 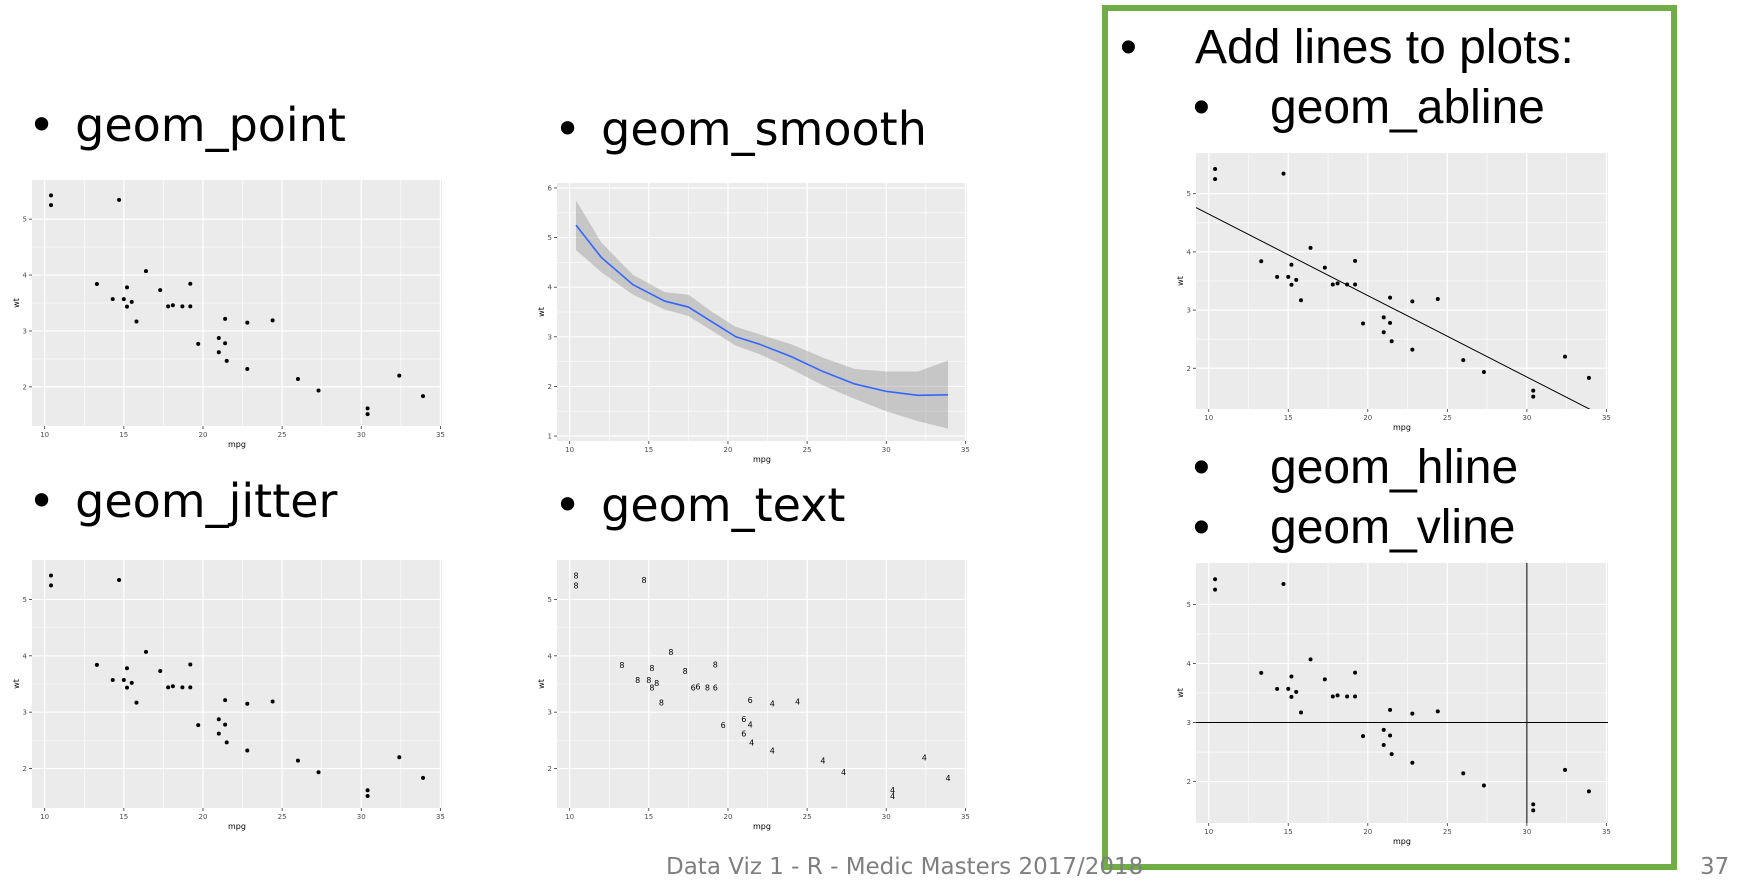 What do you see at coordinates (1393, 308) in the screenshot?
I see `abline` at bounding box center [1393, 308].